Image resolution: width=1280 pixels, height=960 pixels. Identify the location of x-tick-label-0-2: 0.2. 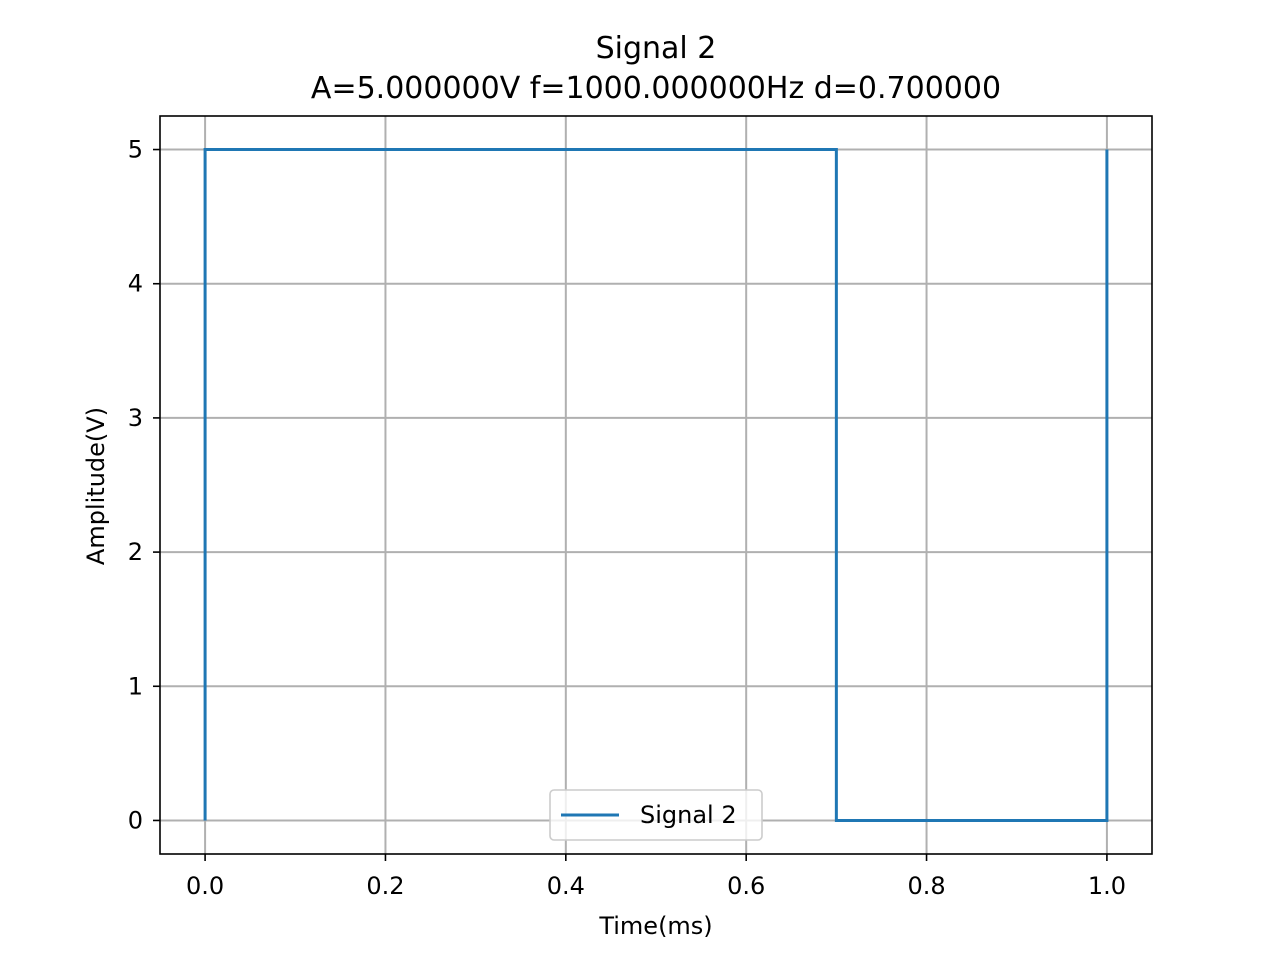
(385, 886).